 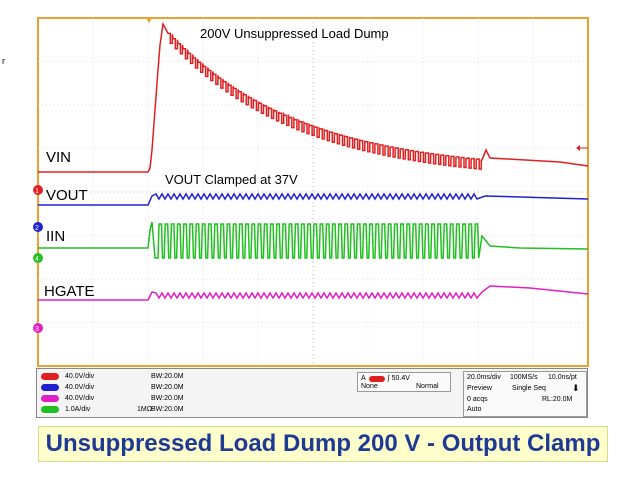 What do you see at coordinates (562, 377) in the screenshot?
I see `timebase-pt: 10.0ns/pt` at bounding box center [562, 377].